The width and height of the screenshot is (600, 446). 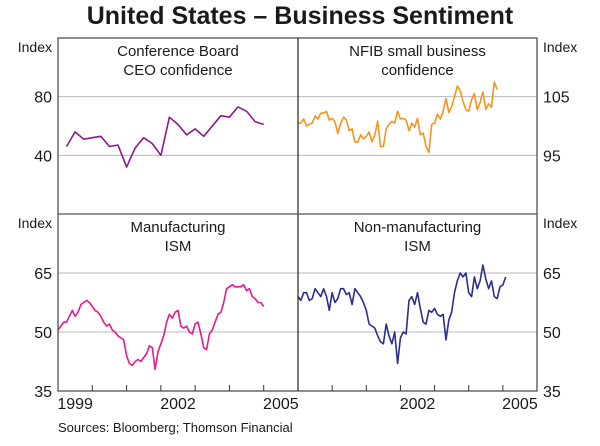 What do you see at coordinates (175, 427) in the screenshot?
I see `source-note: Sources: Bloomberg; Thomson Financial` at bounding box center [175, 427].